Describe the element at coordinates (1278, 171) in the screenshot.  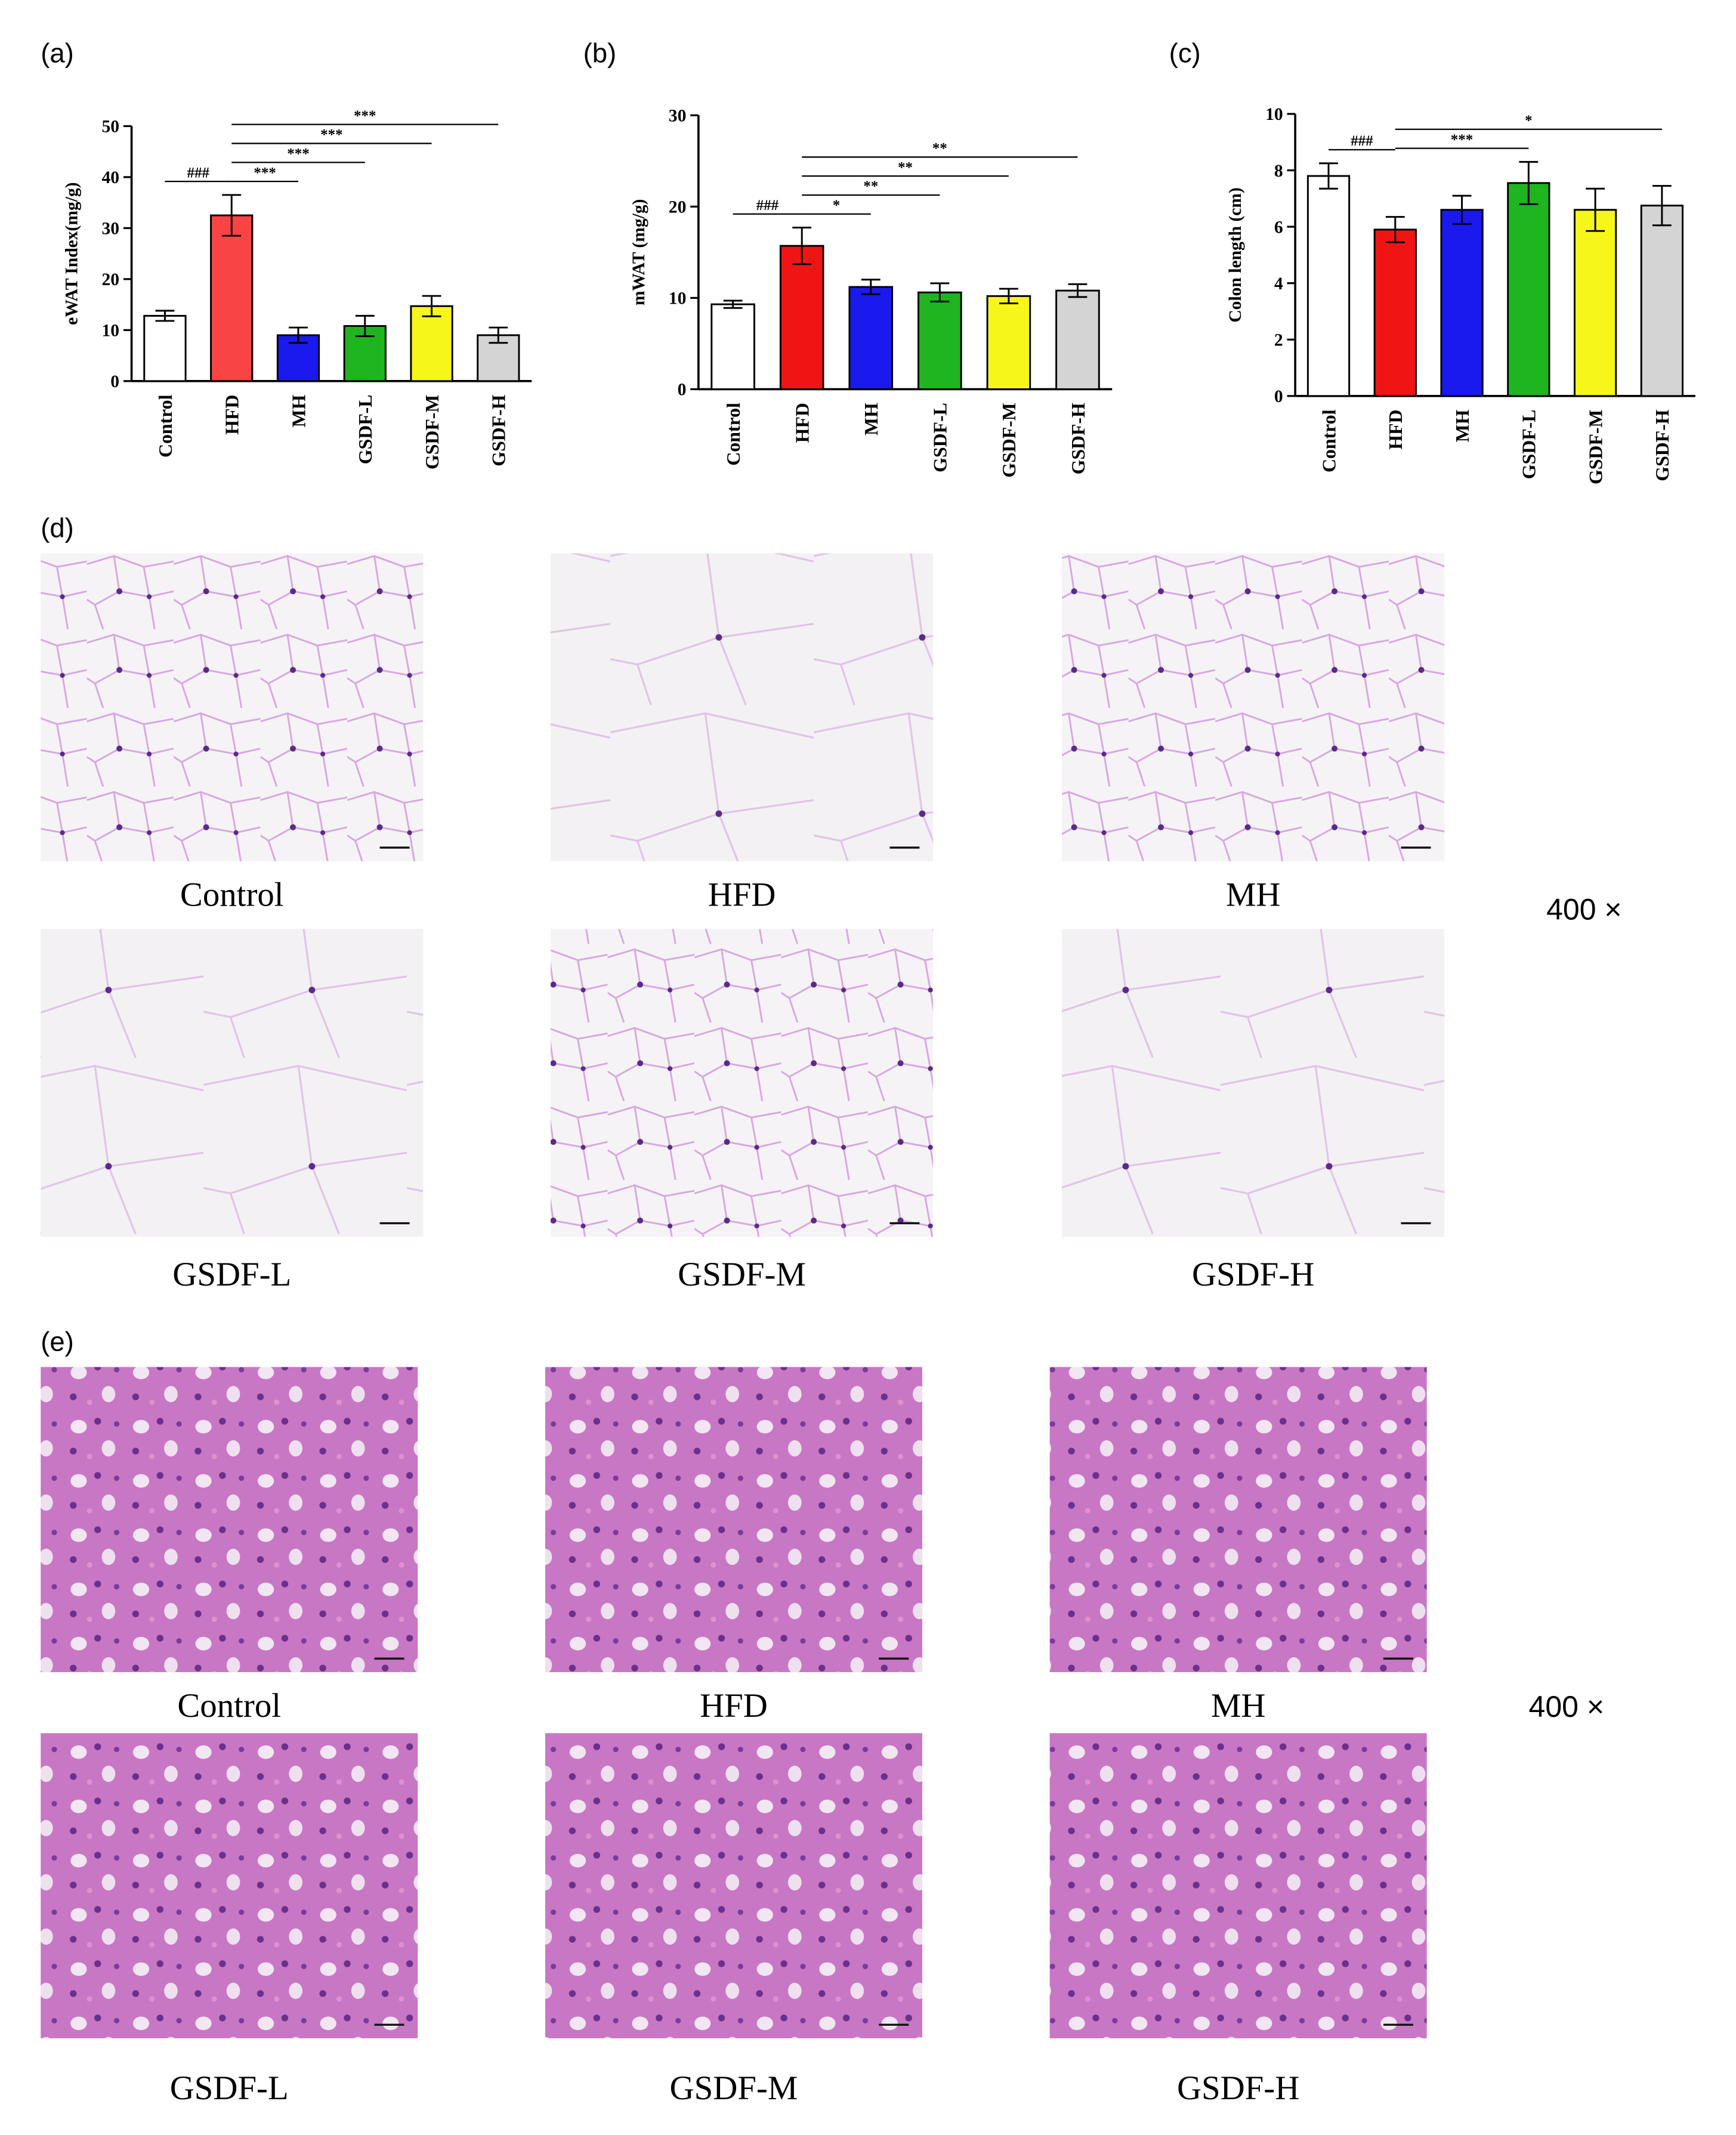
I see `y-tick-label: 8` at that location.